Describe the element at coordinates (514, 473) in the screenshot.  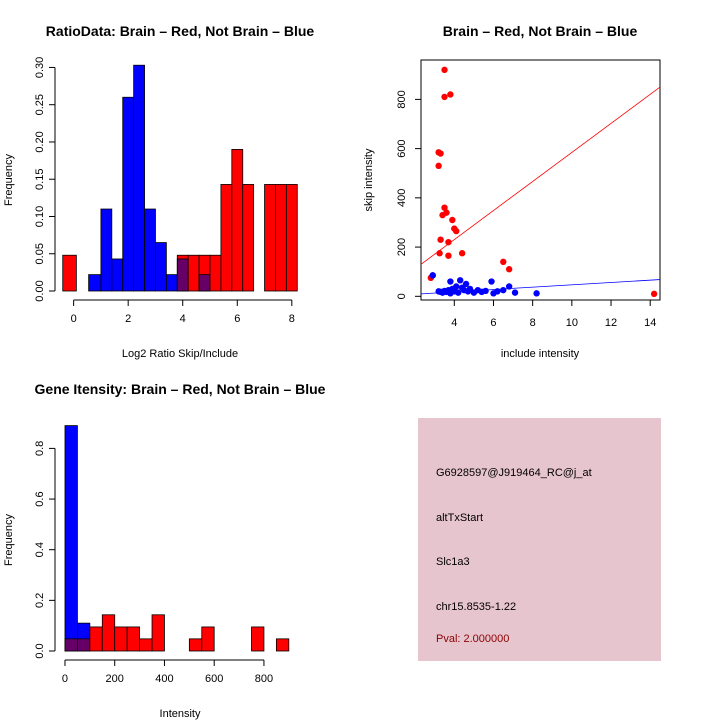
I see `info-probe-id: G6928597@J919464_RC@j_at` at that location.